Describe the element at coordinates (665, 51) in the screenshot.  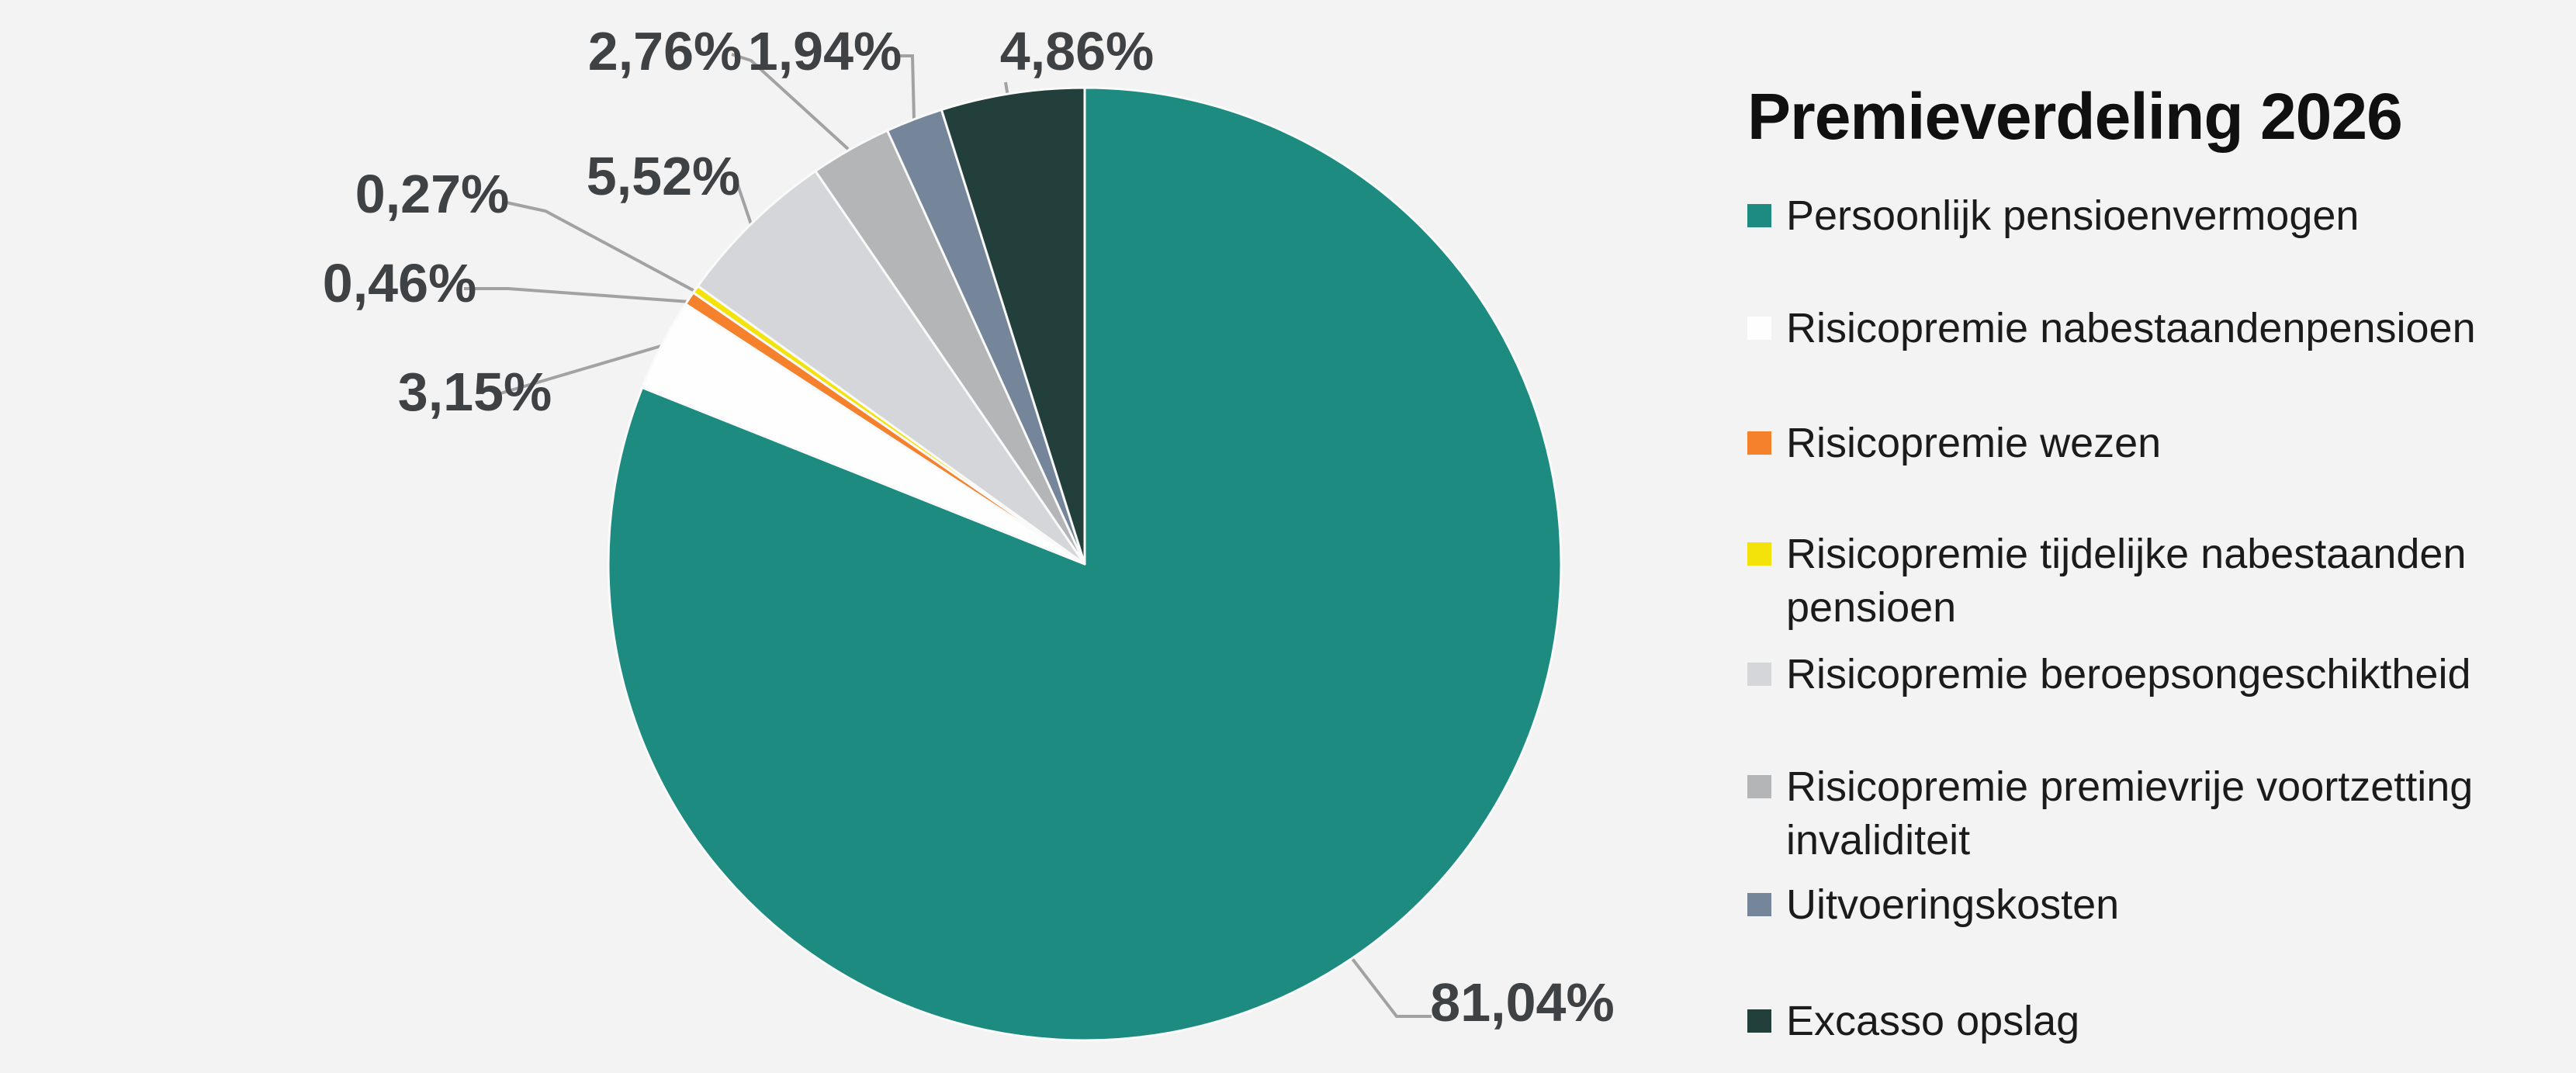
I see `slice-label-premievrije-voortzetting: 2,76%` at that location.